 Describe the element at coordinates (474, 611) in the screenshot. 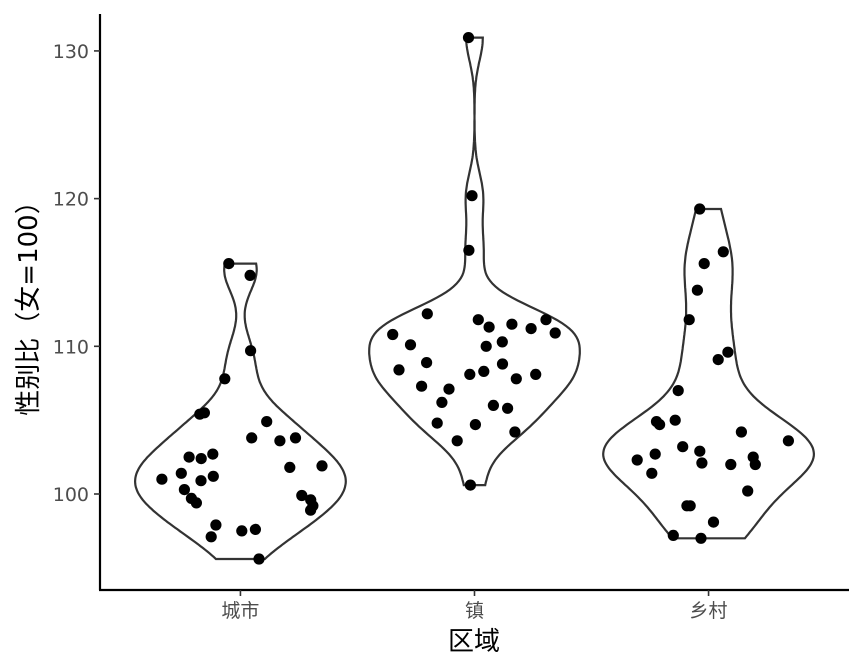

I see `x-tick-label: 镇` at that location.